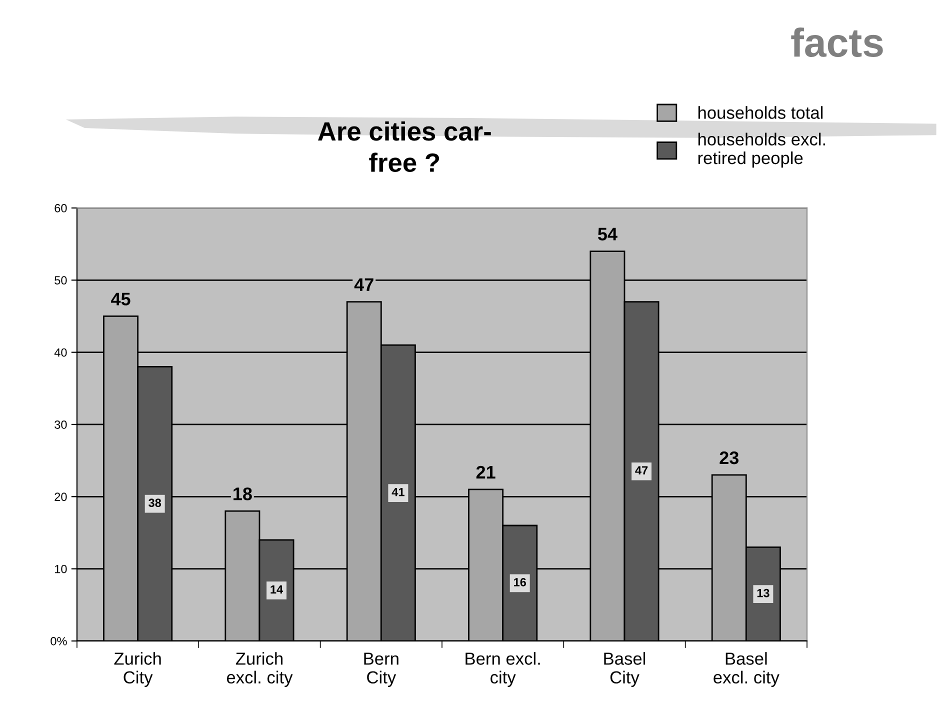 The image size is (941, 711). I want to click on y-tick-label: 20, so click(60, 497).